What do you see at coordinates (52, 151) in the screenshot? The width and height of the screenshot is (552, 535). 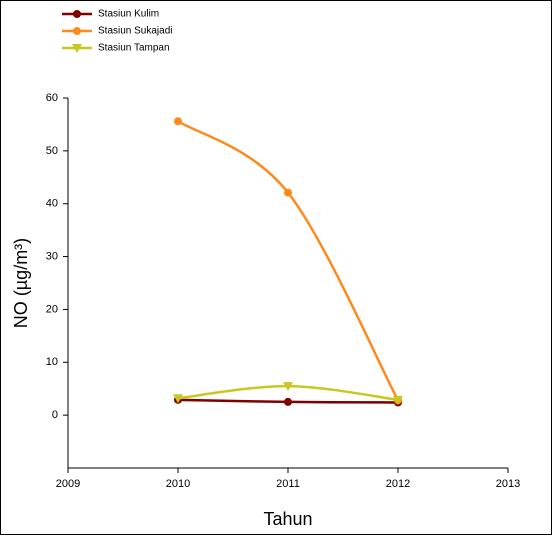 I see `y-tick-label: 50` at bounding box center [52, 151].